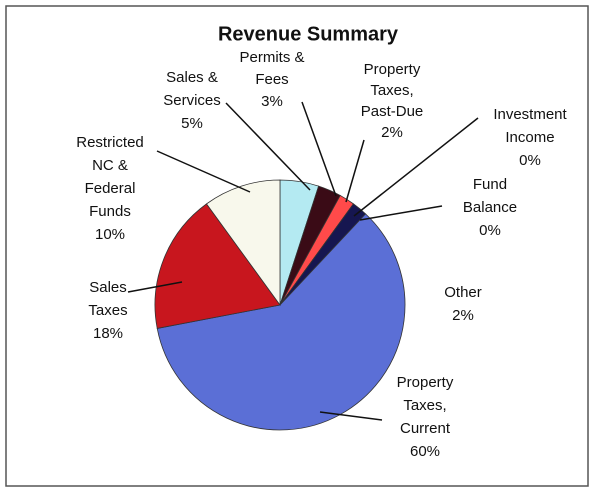 The image size is (594, 492). Describe the element at coordinates (110, 165) in the screenshot. I see `slice-label: NC &` at that location.